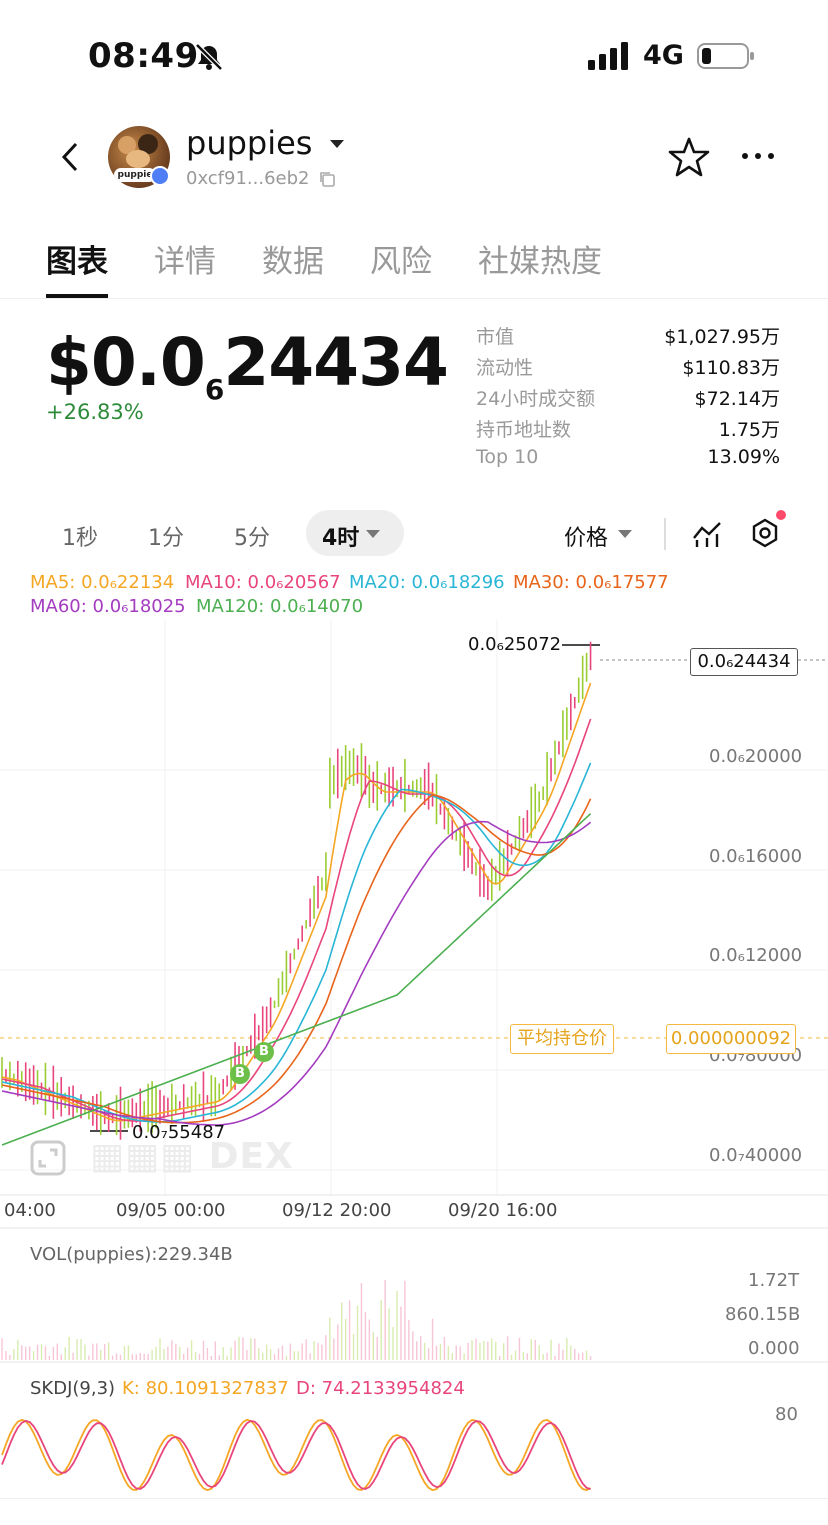  I want to click on x-tick-4: 09/20 16:00, so click(503, 1210).